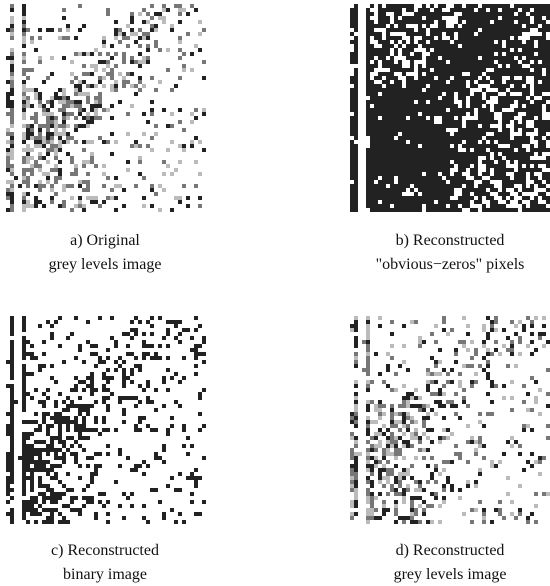  Describe the element at coordinates (105, 550) in the screenshot. I see `caption-line: c) Reconstructed` at that location.